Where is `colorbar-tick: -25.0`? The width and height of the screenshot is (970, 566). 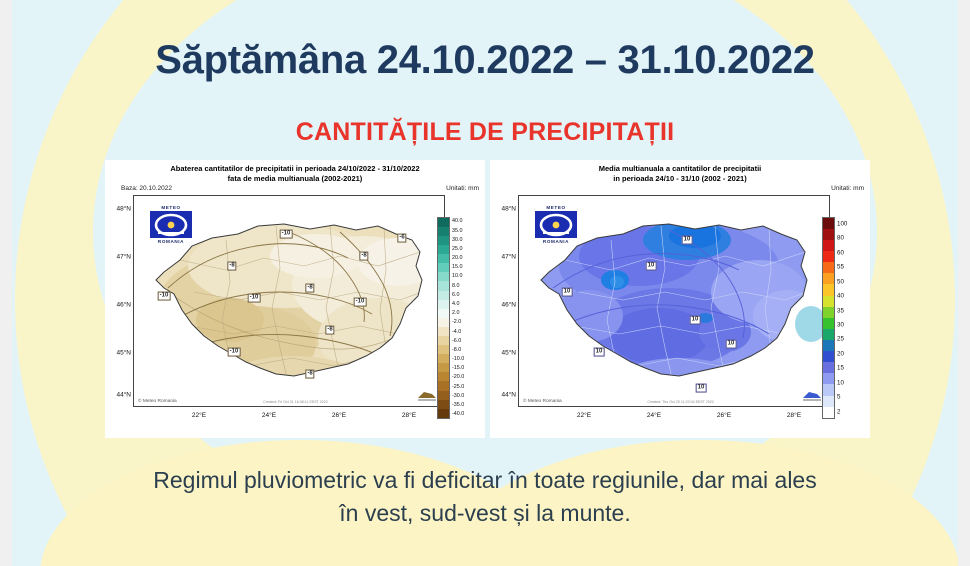 colorbar-tick: -25.0 is located at coordinates (458, 386).